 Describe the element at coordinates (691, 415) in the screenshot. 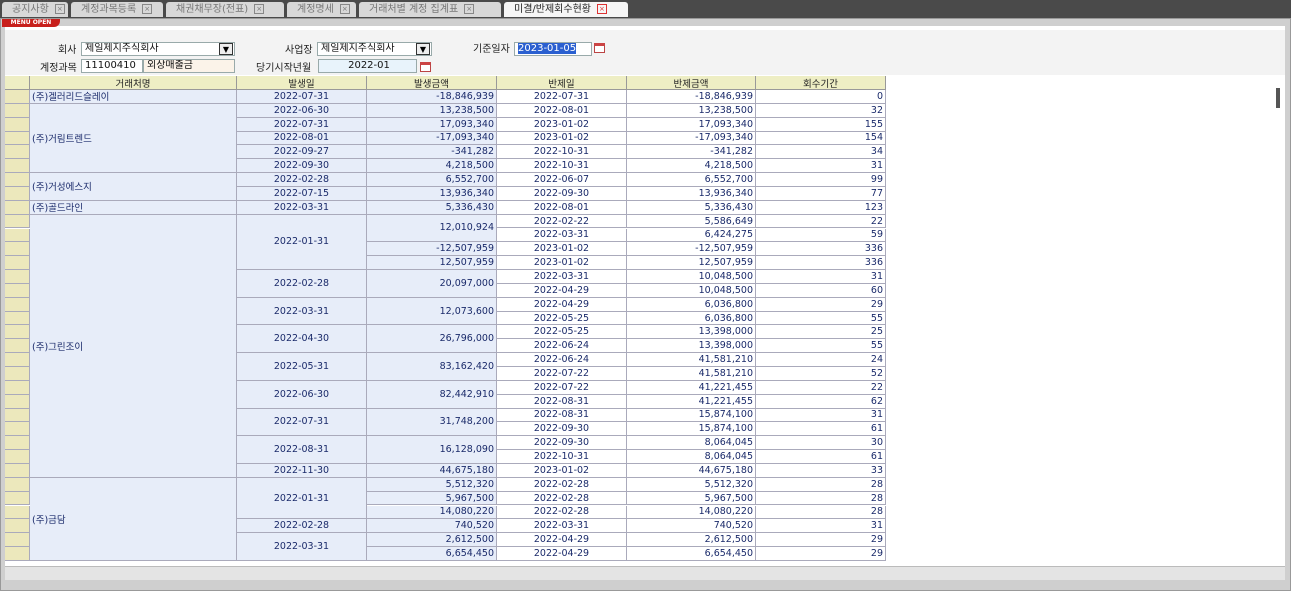

I see `repay-amount: 15,874,100` at that location.